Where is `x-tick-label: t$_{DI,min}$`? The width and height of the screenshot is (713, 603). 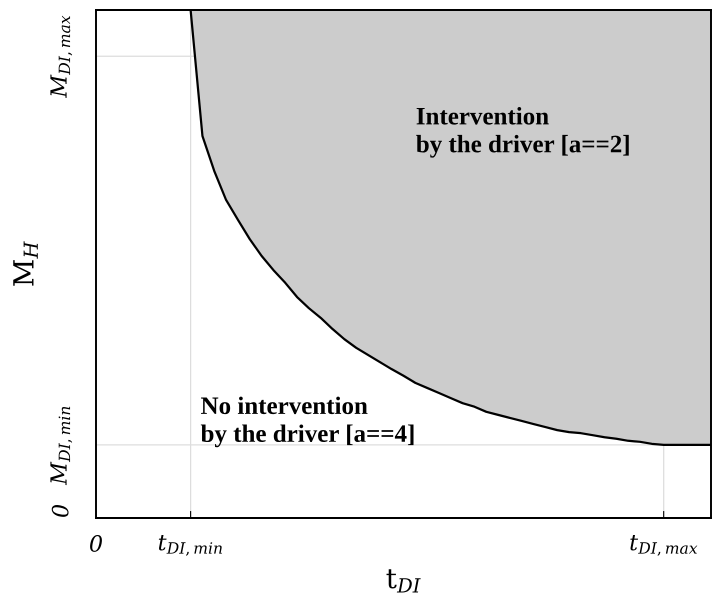
x-tick-label: t$_{DI,min}$ is located at coordinates (190, 545).